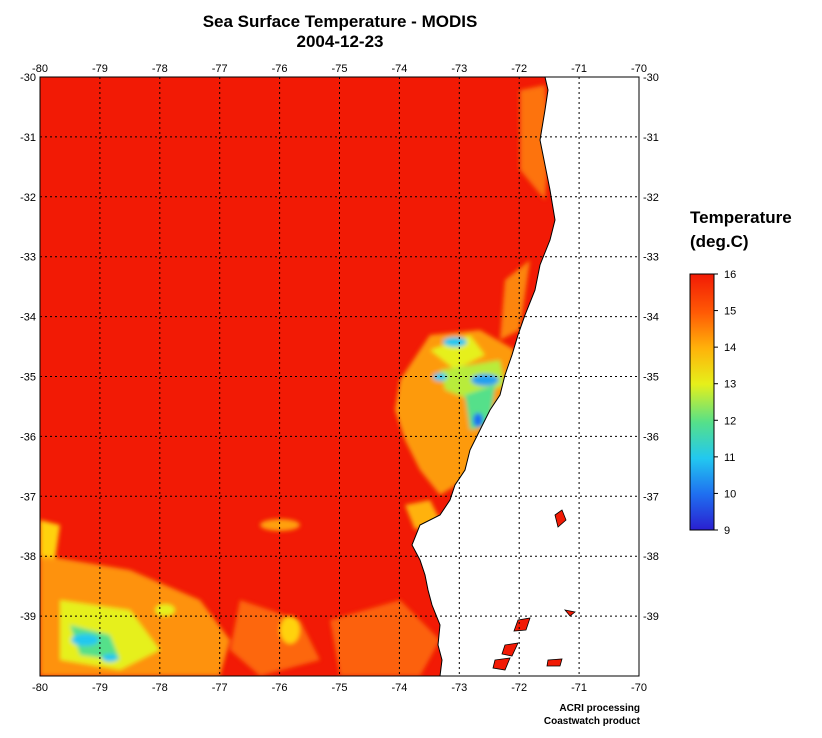  What do you see at coordinates (220, 688) in the screenshot?
I see `lon-tick-label-bottom: -77` at bounding box center [220, 688].